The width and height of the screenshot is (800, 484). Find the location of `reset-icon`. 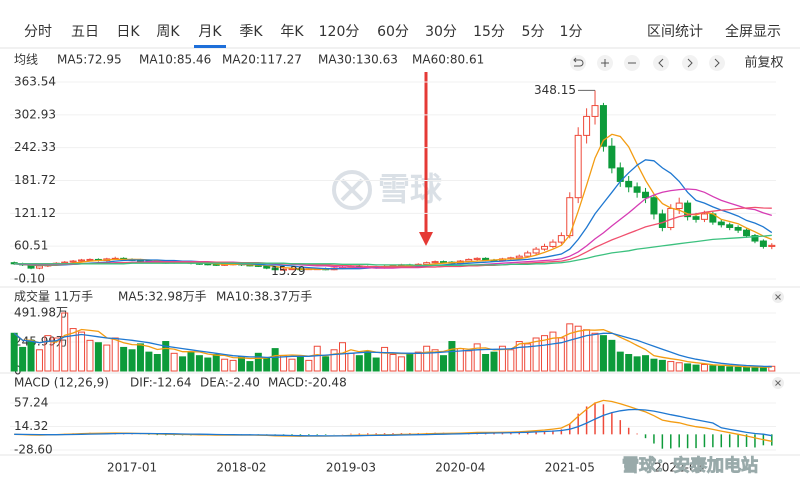

reset-icon is located at coordinates (578, 63).